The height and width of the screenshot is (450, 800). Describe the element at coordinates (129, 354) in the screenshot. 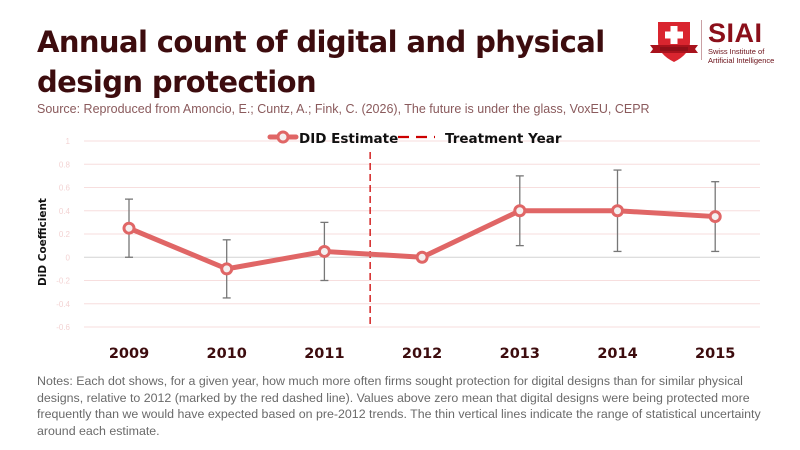

I see `x-tick-label: 2009` at that location.